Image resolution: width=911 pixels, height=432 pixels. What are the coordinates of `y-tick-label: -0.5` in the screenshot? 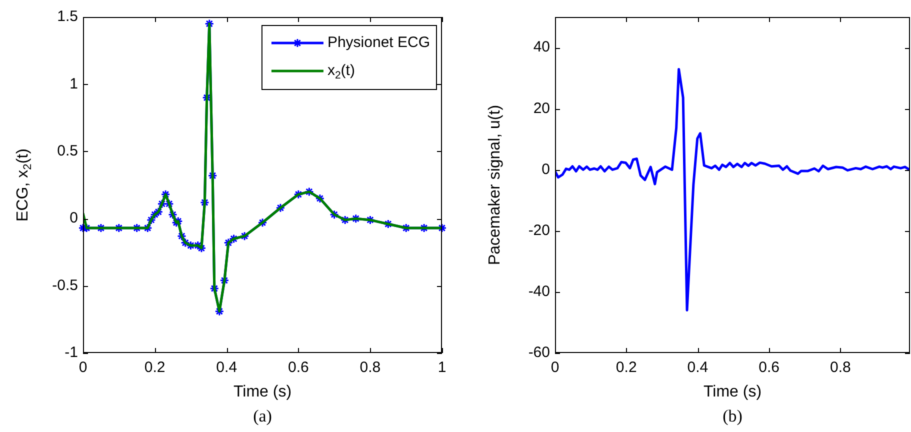 It's located at (65, 285).